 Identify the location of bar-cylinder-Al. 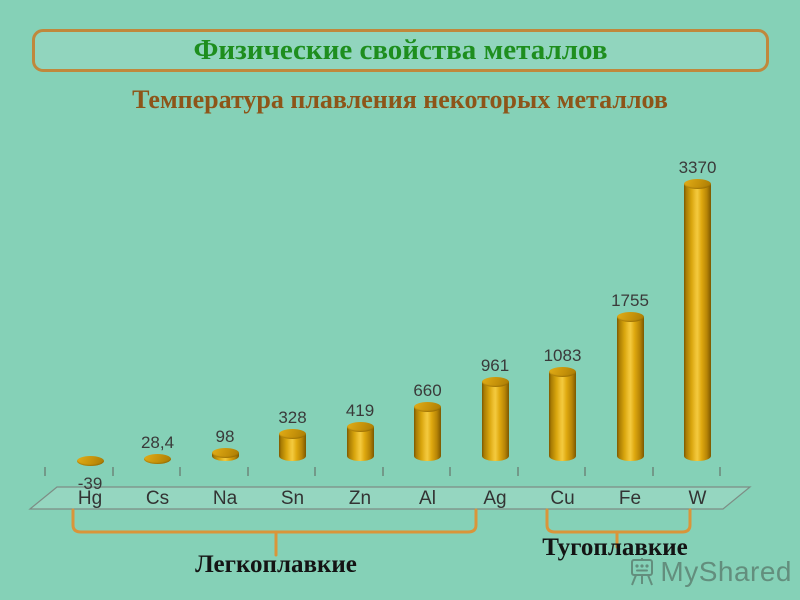
(427, 433).